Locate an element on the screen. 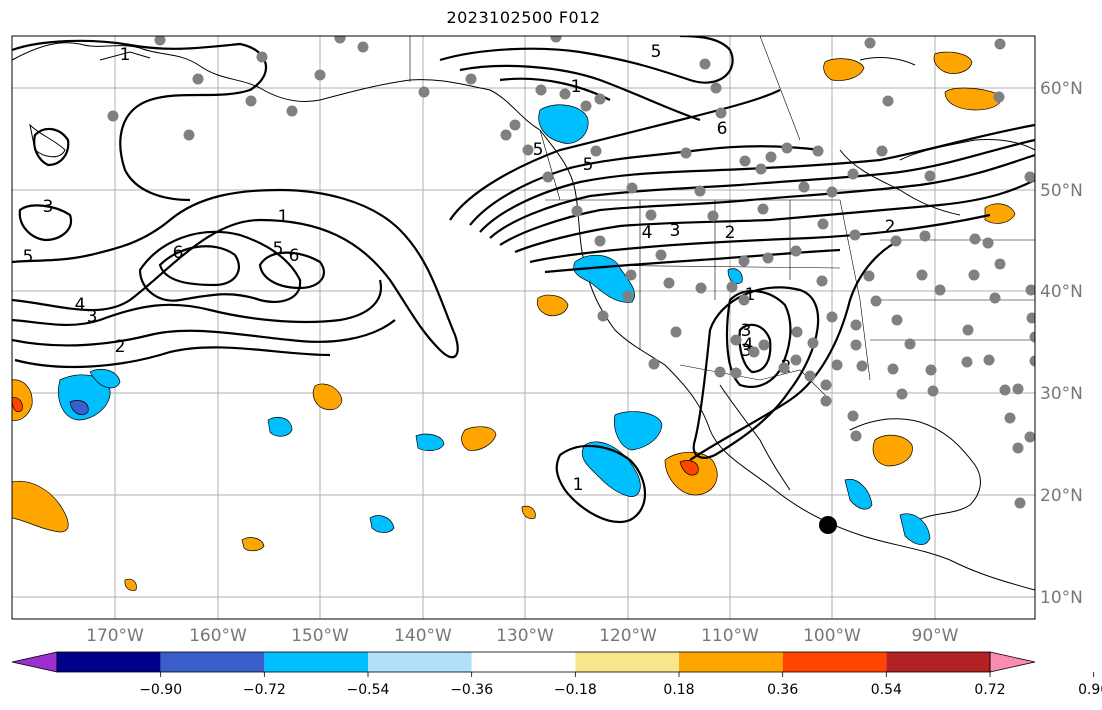 The width and height of the screenshot is (1102, 710). lon-tick-label: 160°W is located at coordinates (218, 636).